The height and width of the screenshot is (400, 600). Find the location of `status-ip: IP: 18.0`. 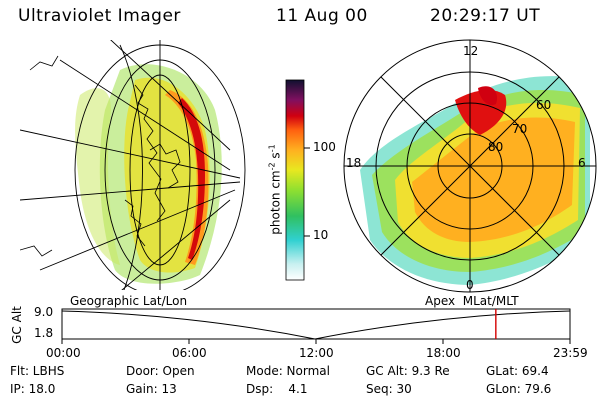

status-ip: IP: 18.0 is located at coordinates (33, 389).